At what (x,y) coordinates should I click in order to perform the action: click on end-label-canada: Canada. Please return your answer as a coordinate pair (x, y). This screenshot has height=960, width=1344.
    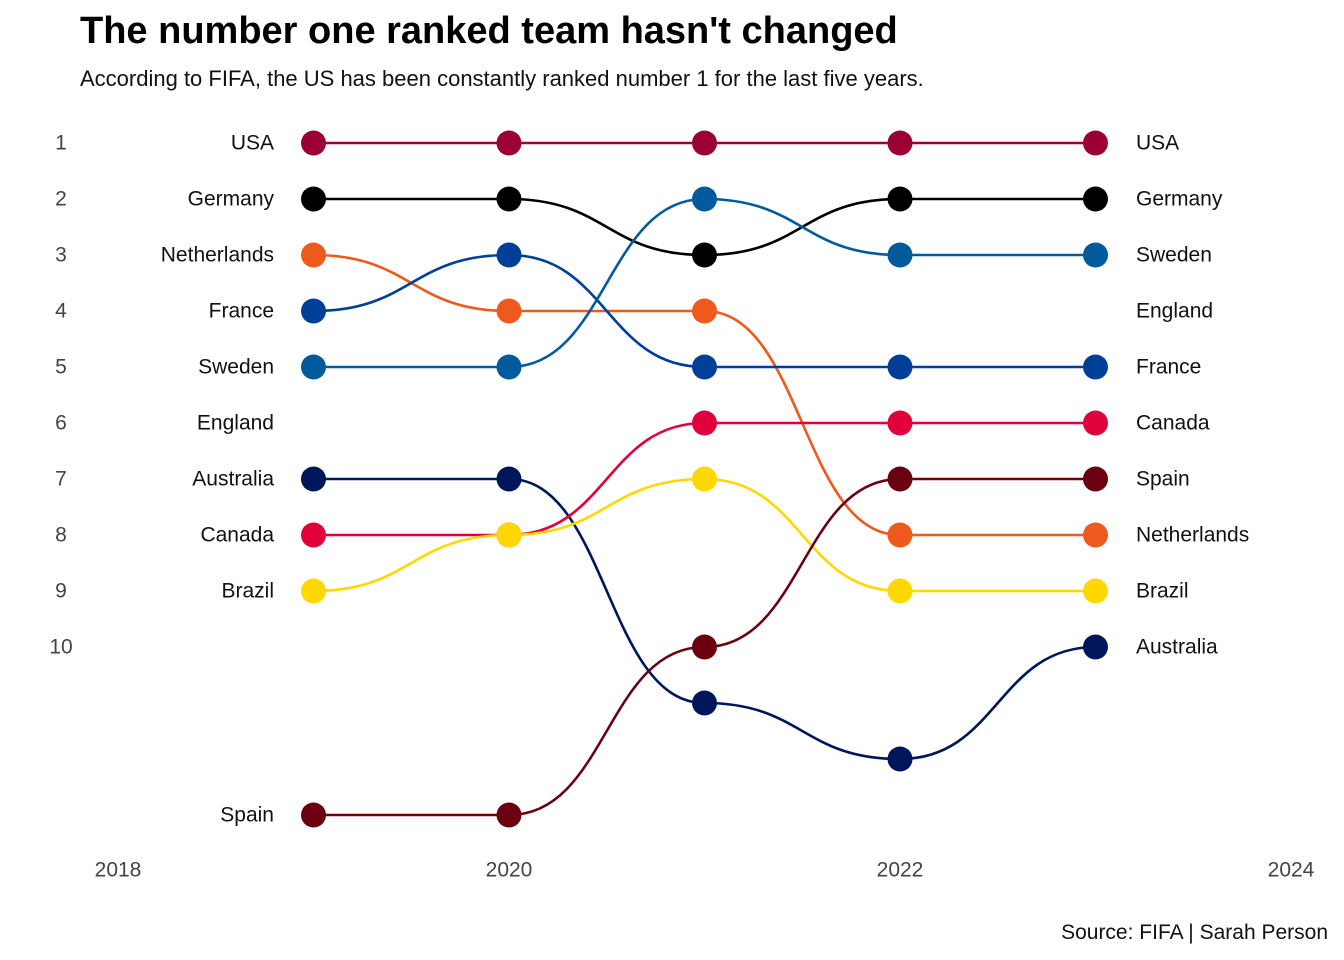
    Looking at the image, I should click on (1173, 423).